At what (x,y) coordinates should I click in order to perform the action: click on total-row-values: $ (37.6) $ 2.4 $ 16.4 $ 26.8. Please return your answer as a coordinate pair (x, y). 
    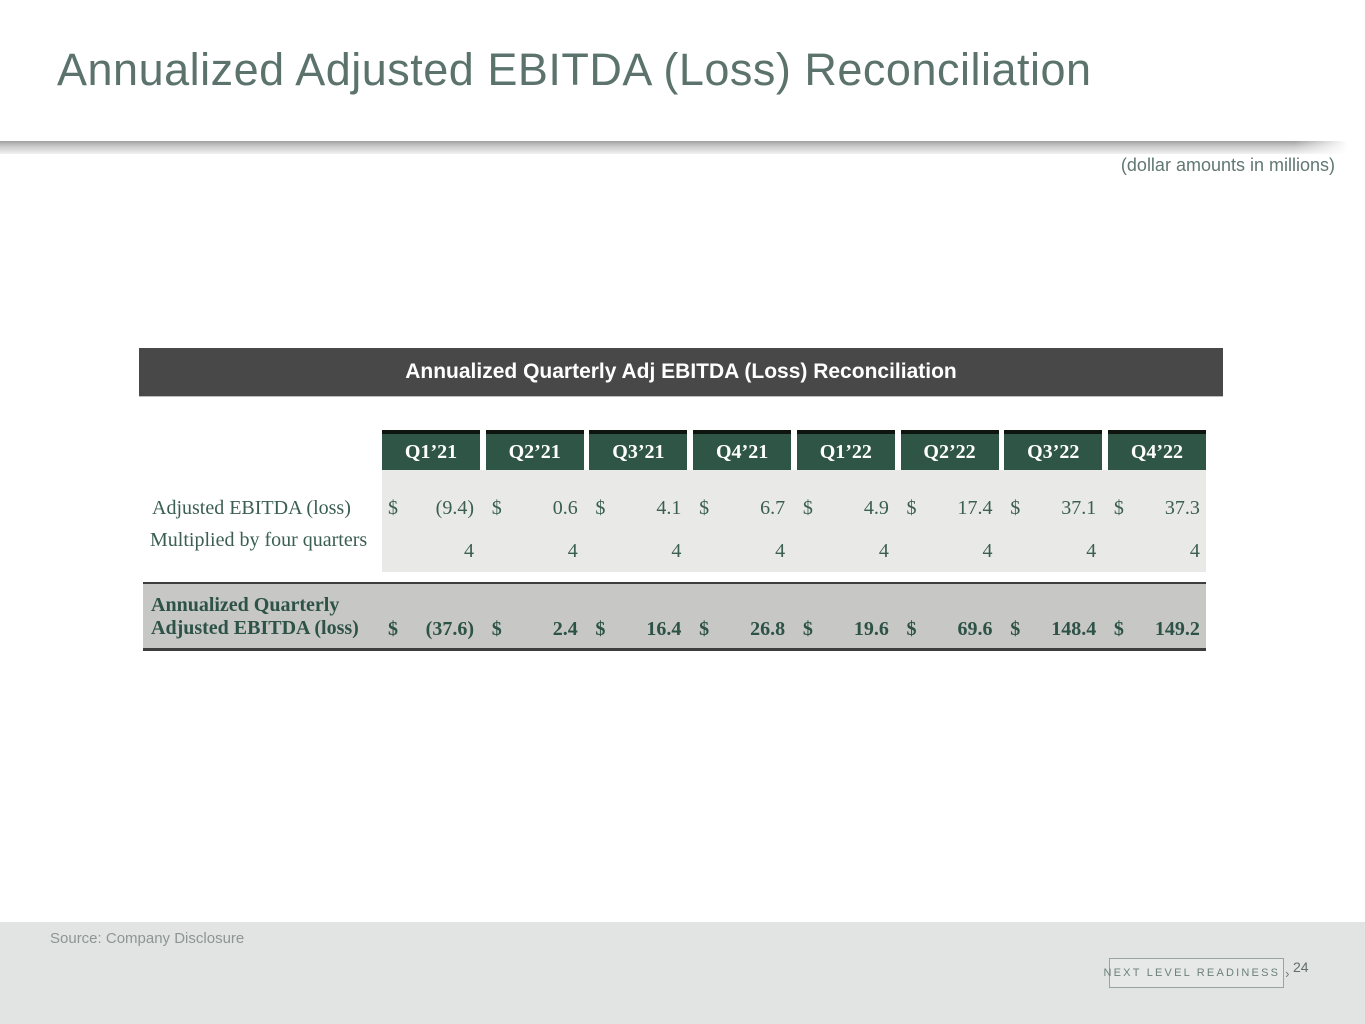
    Looking at the image, I should click on (794, 630).